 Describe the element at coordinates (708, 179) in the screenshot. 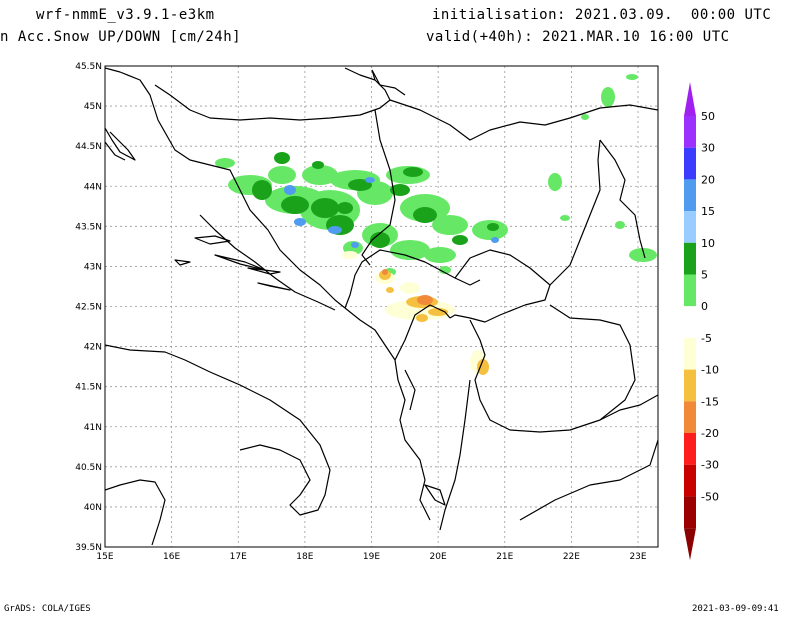

I see `colorbar-label: 20` at that location.